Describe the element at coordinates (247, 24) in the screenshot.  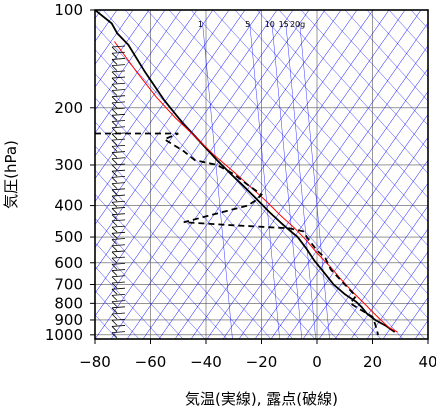
I see `mixing-ratio-label: 5` at that location.